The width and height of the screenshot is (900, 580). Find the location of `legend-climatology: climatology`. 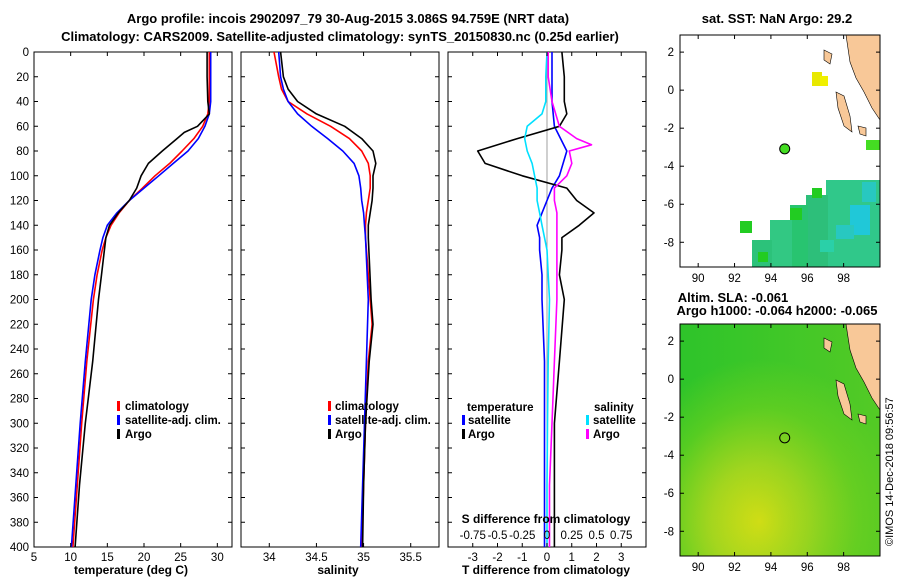

legend-climatology: climatology is located at coordinates (157, 407).